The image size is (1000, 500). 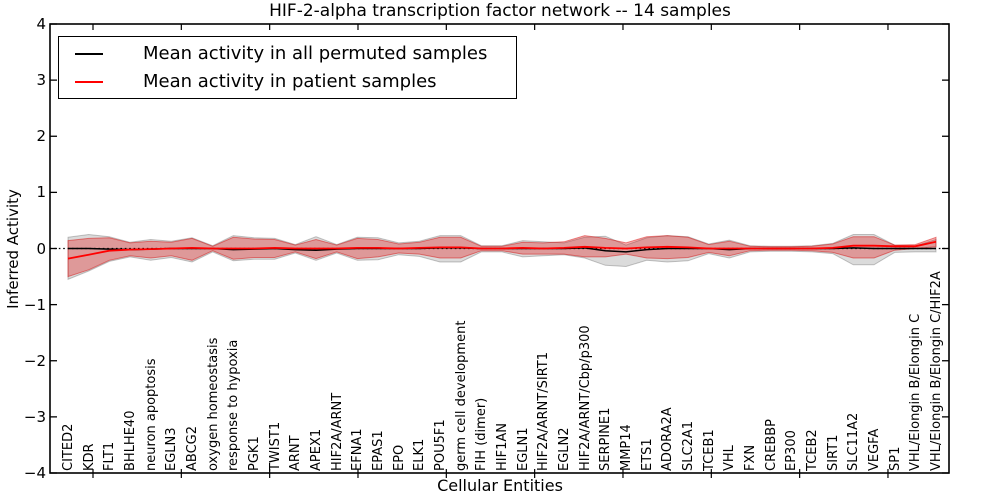 I want to click on x-tick-label: EP300, so click(x=791, y=450).